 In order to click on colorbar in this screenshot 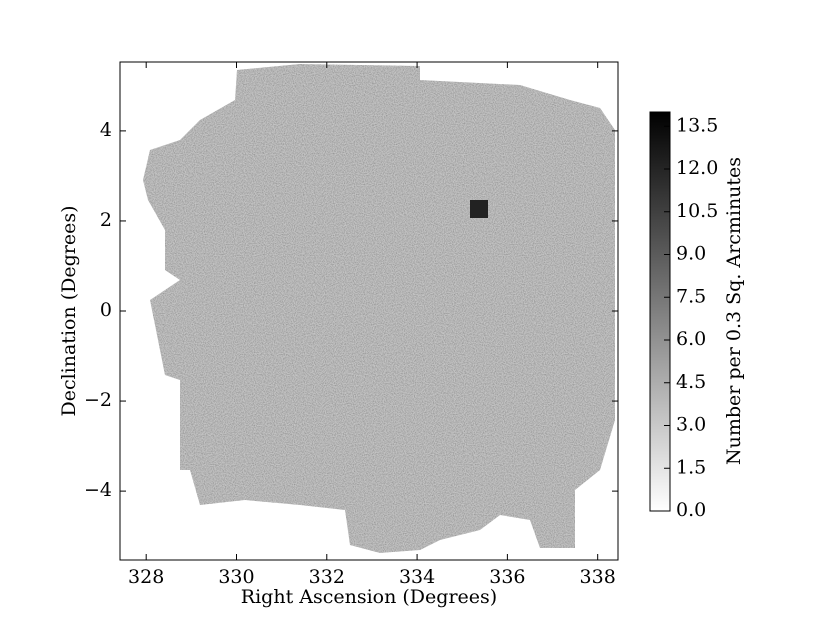, I will do `click(660, 311)`.